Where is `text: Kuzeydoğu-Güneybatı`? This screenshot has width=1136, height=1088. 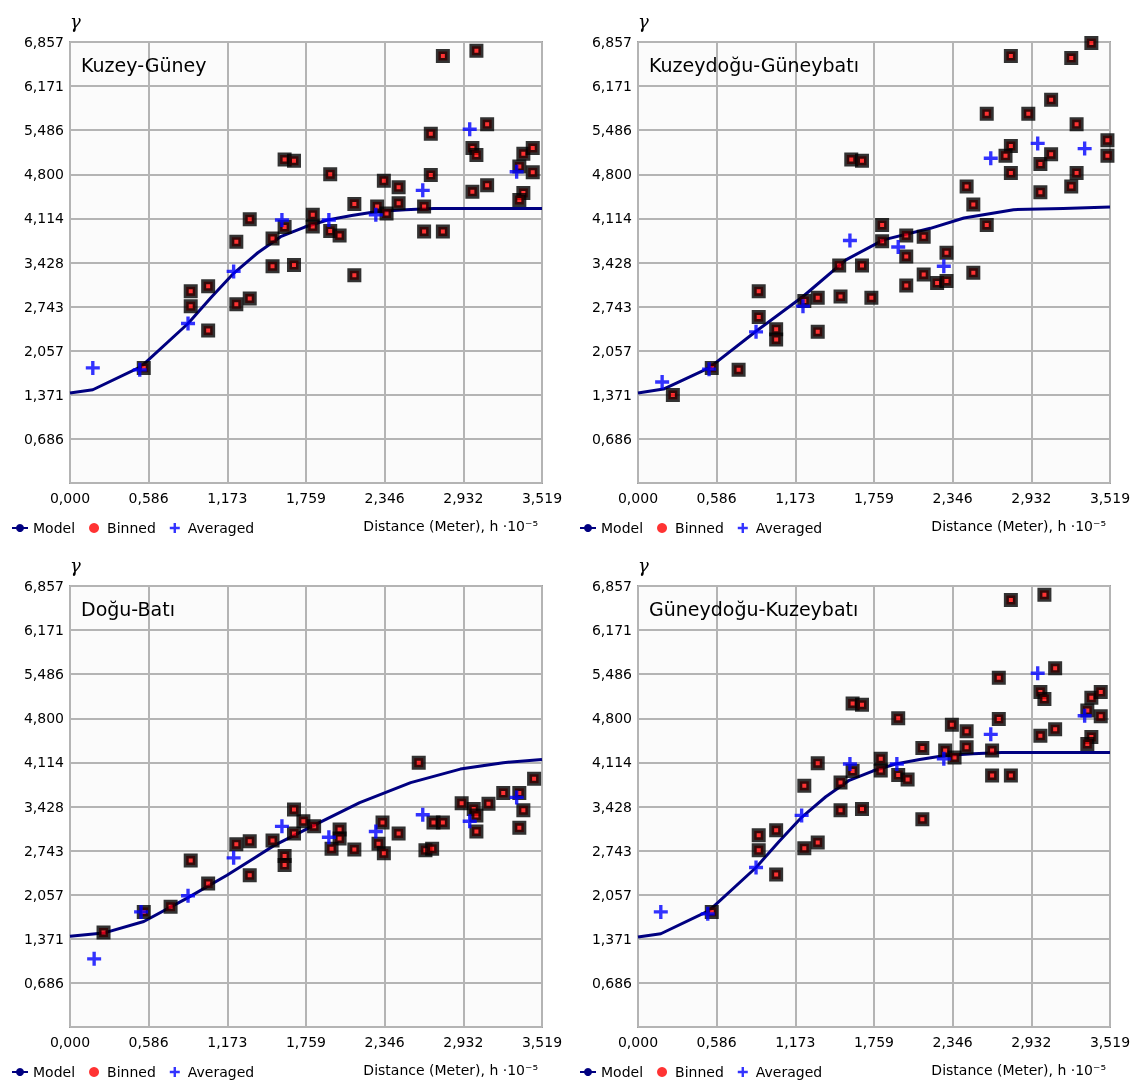
text: Kuzeydoğu-Güneybatı is located at coordinates (754, 64).